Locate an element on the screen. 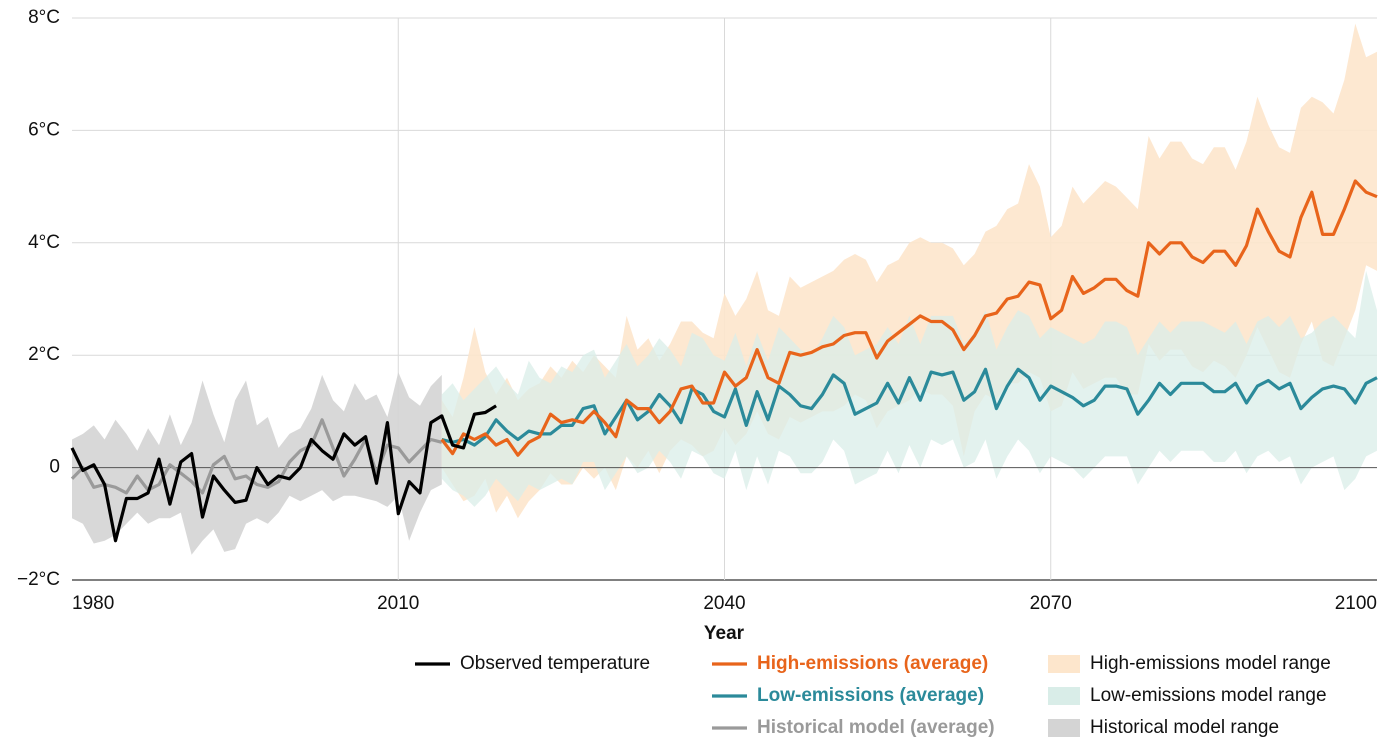 The image size is (1394, 744). x-tick-label: 1980 is located at coordinates (93, 603).